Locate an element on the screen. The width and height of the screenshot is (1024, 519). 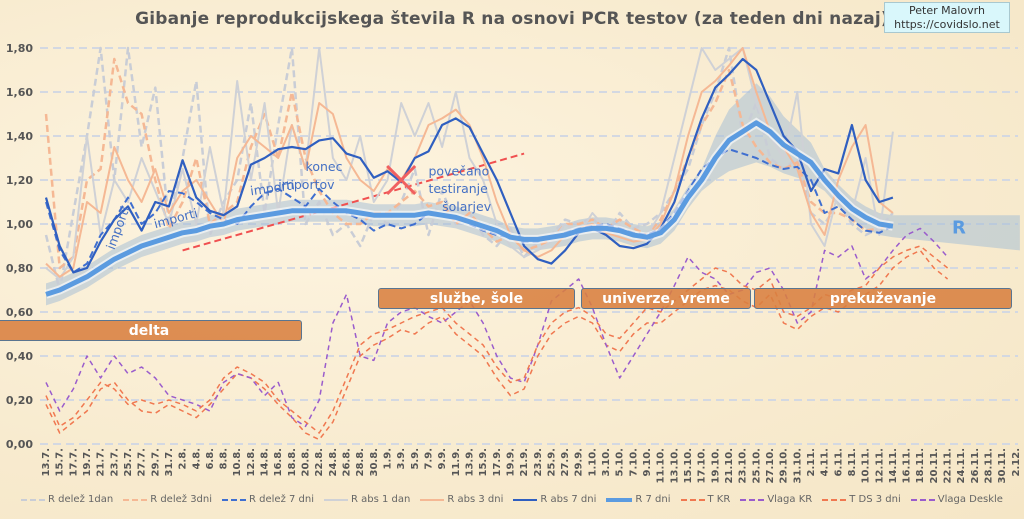
x-tick-label: 15.9. is located at coordinates (483, 462).